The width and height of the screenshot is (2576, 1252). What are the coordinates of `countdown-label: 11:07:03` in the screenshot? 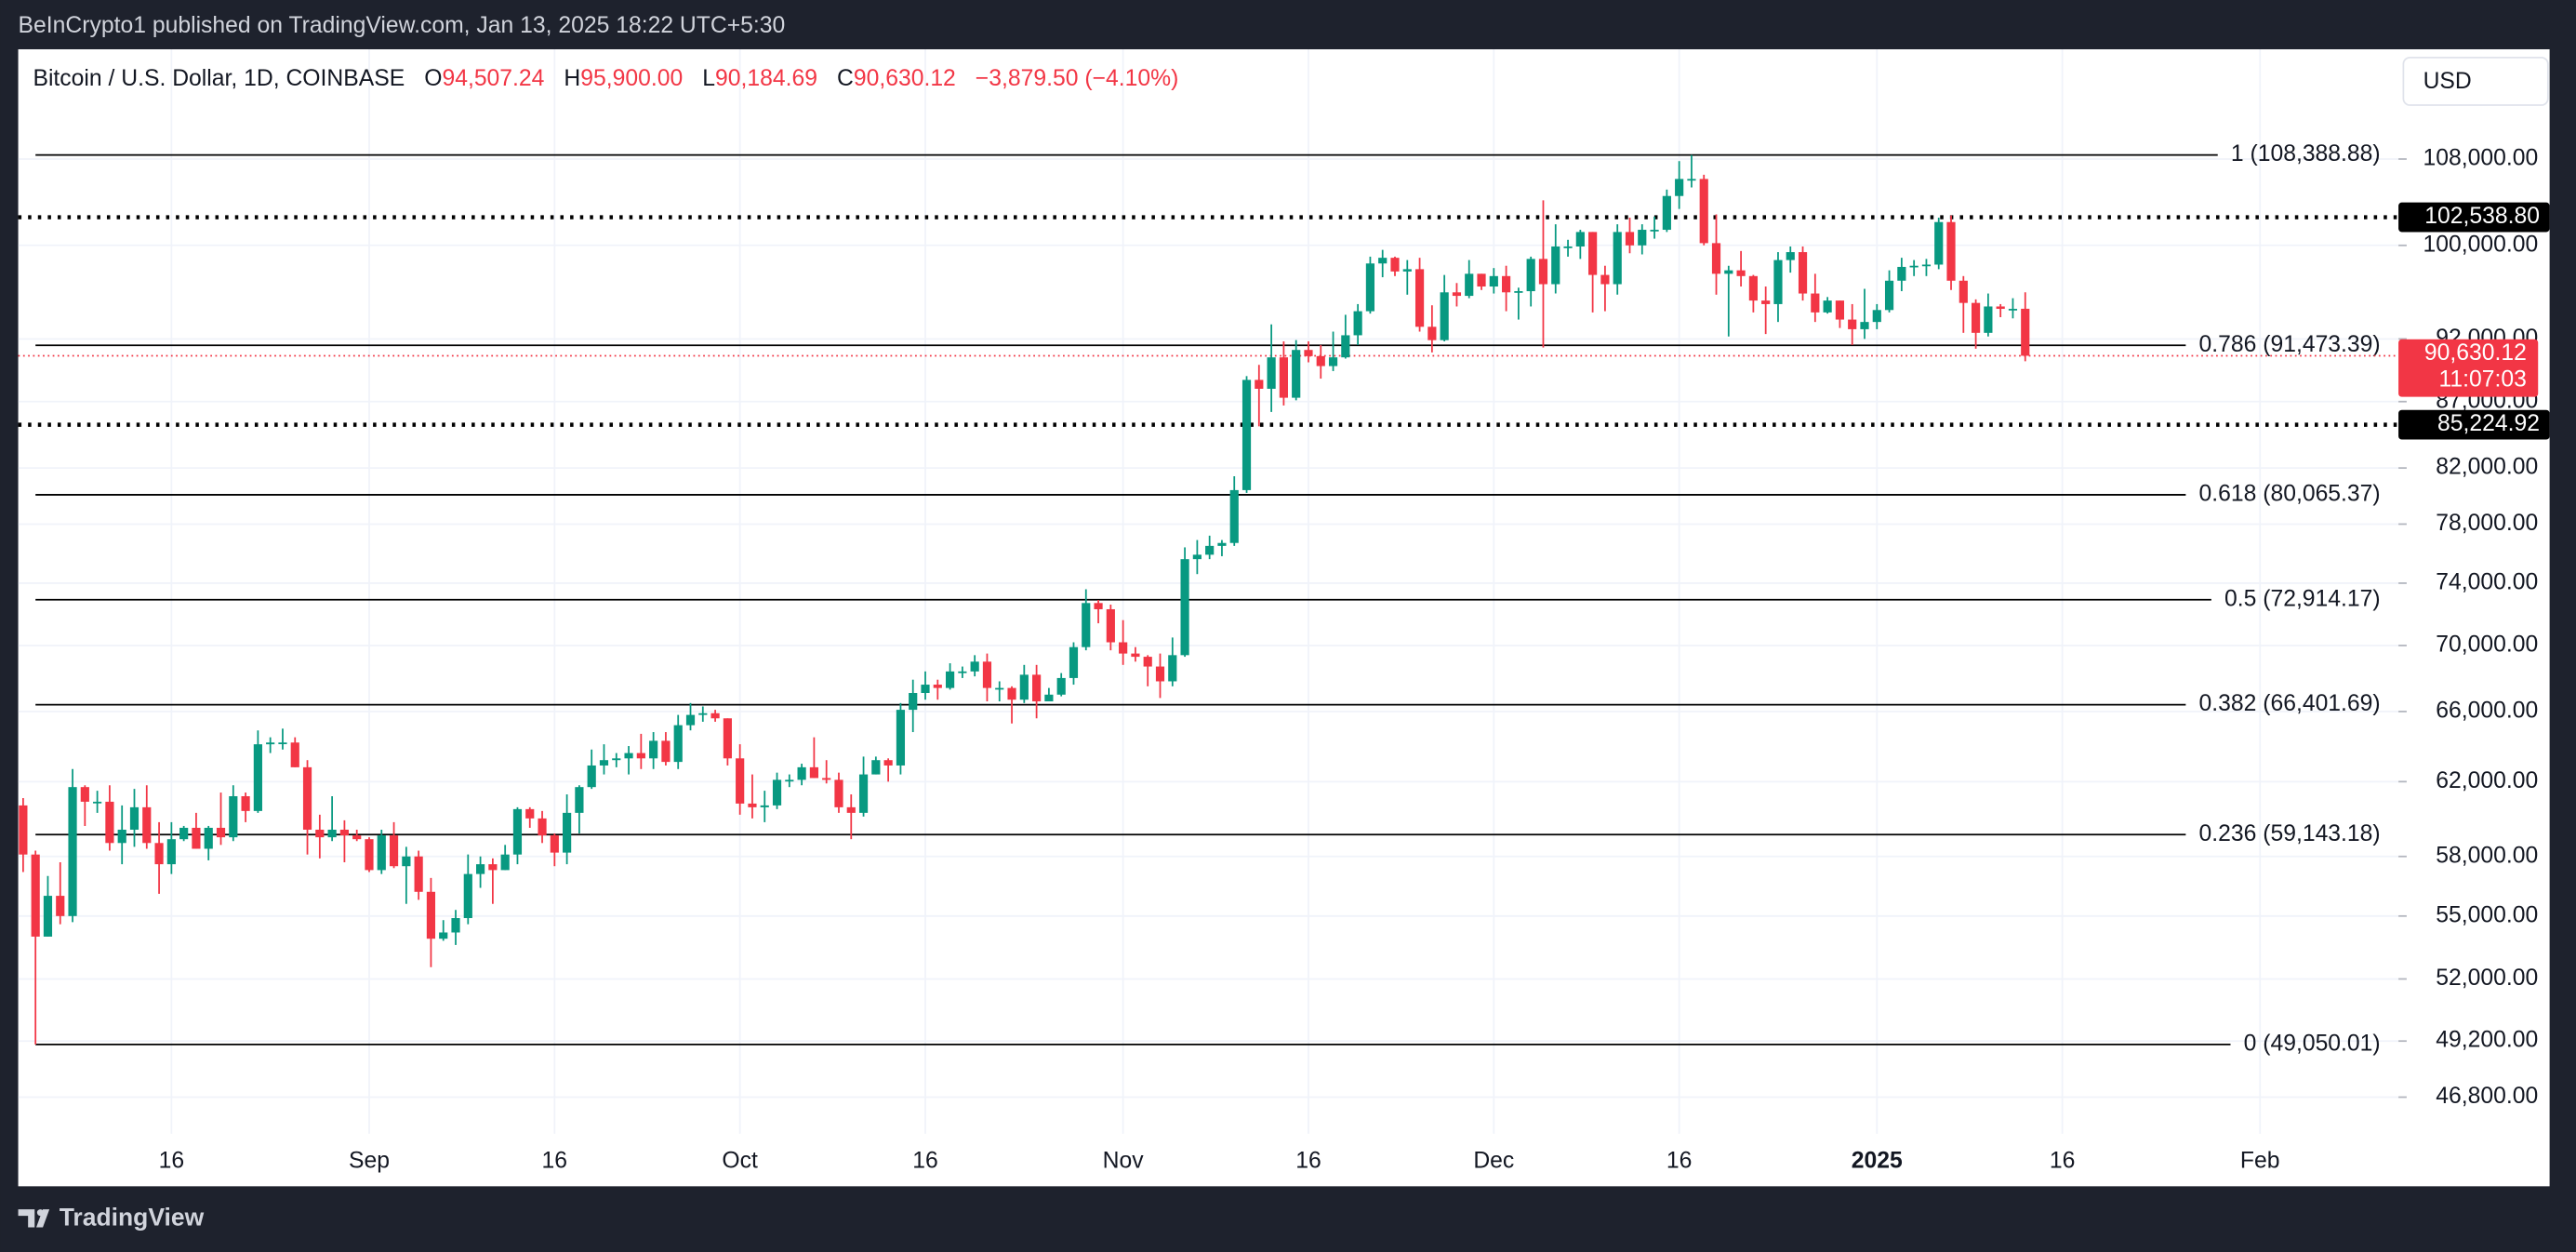 It's located at (2482, 379).